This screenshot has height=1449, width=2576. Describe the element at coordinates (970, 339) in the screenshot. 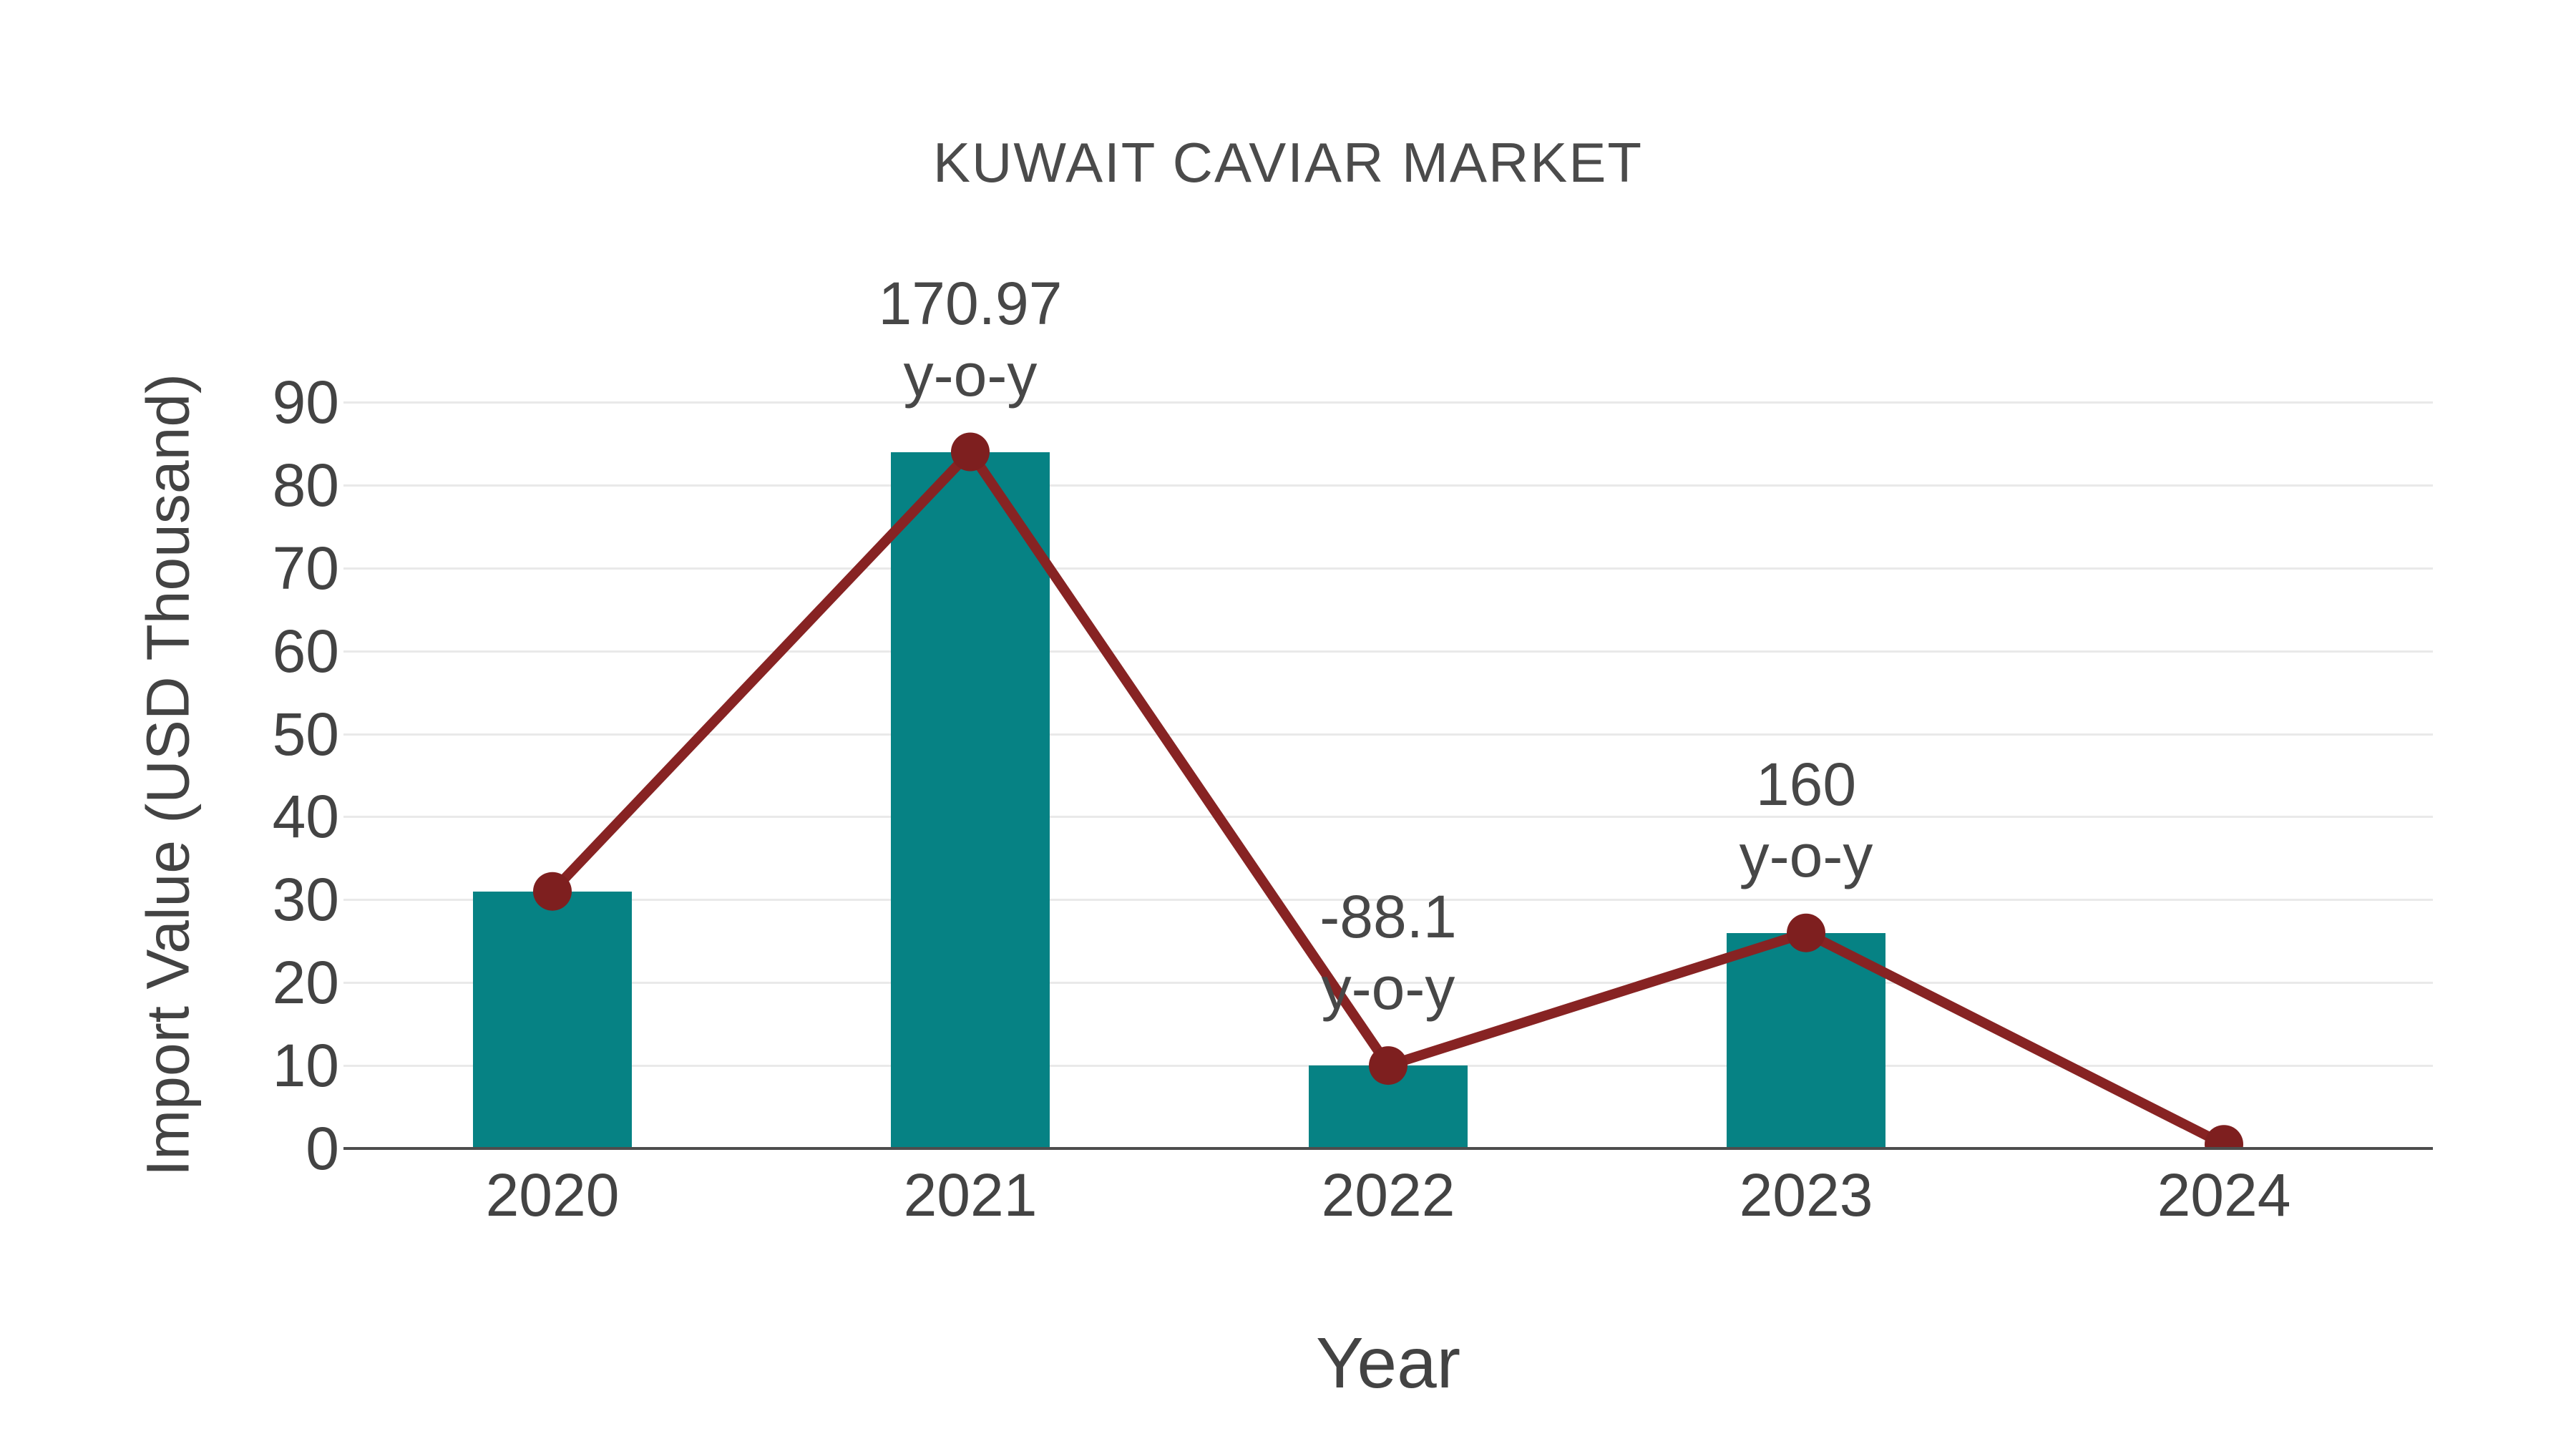

I see `annotation-2021: 170.97 y-o-y` at that location.